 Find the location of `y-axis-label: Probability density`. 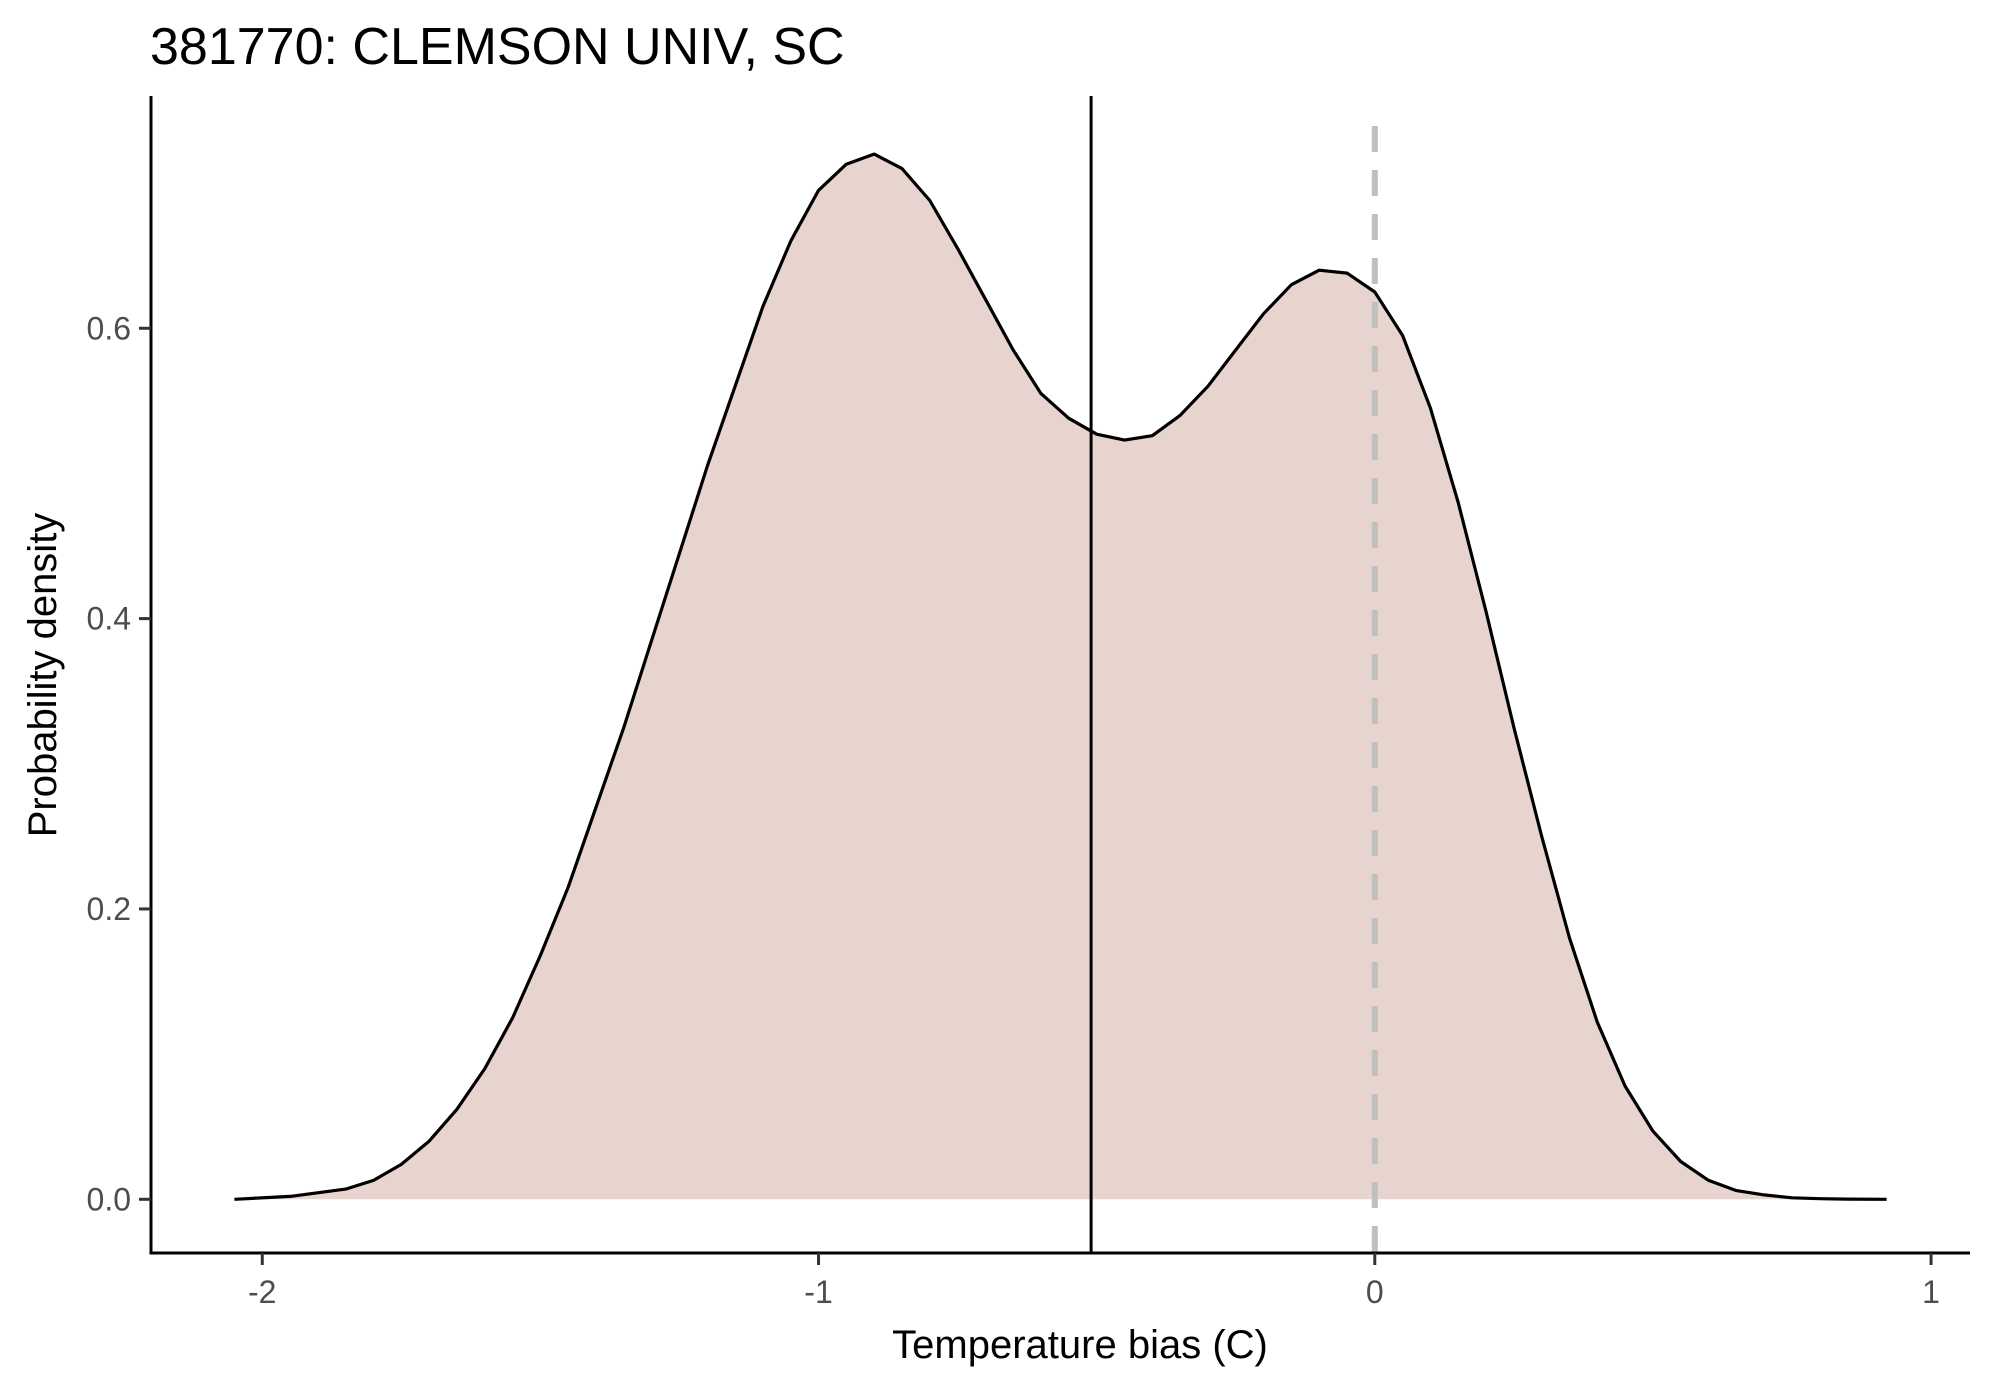

y-axis-label: Probability density is located at coordinates (43, 675).